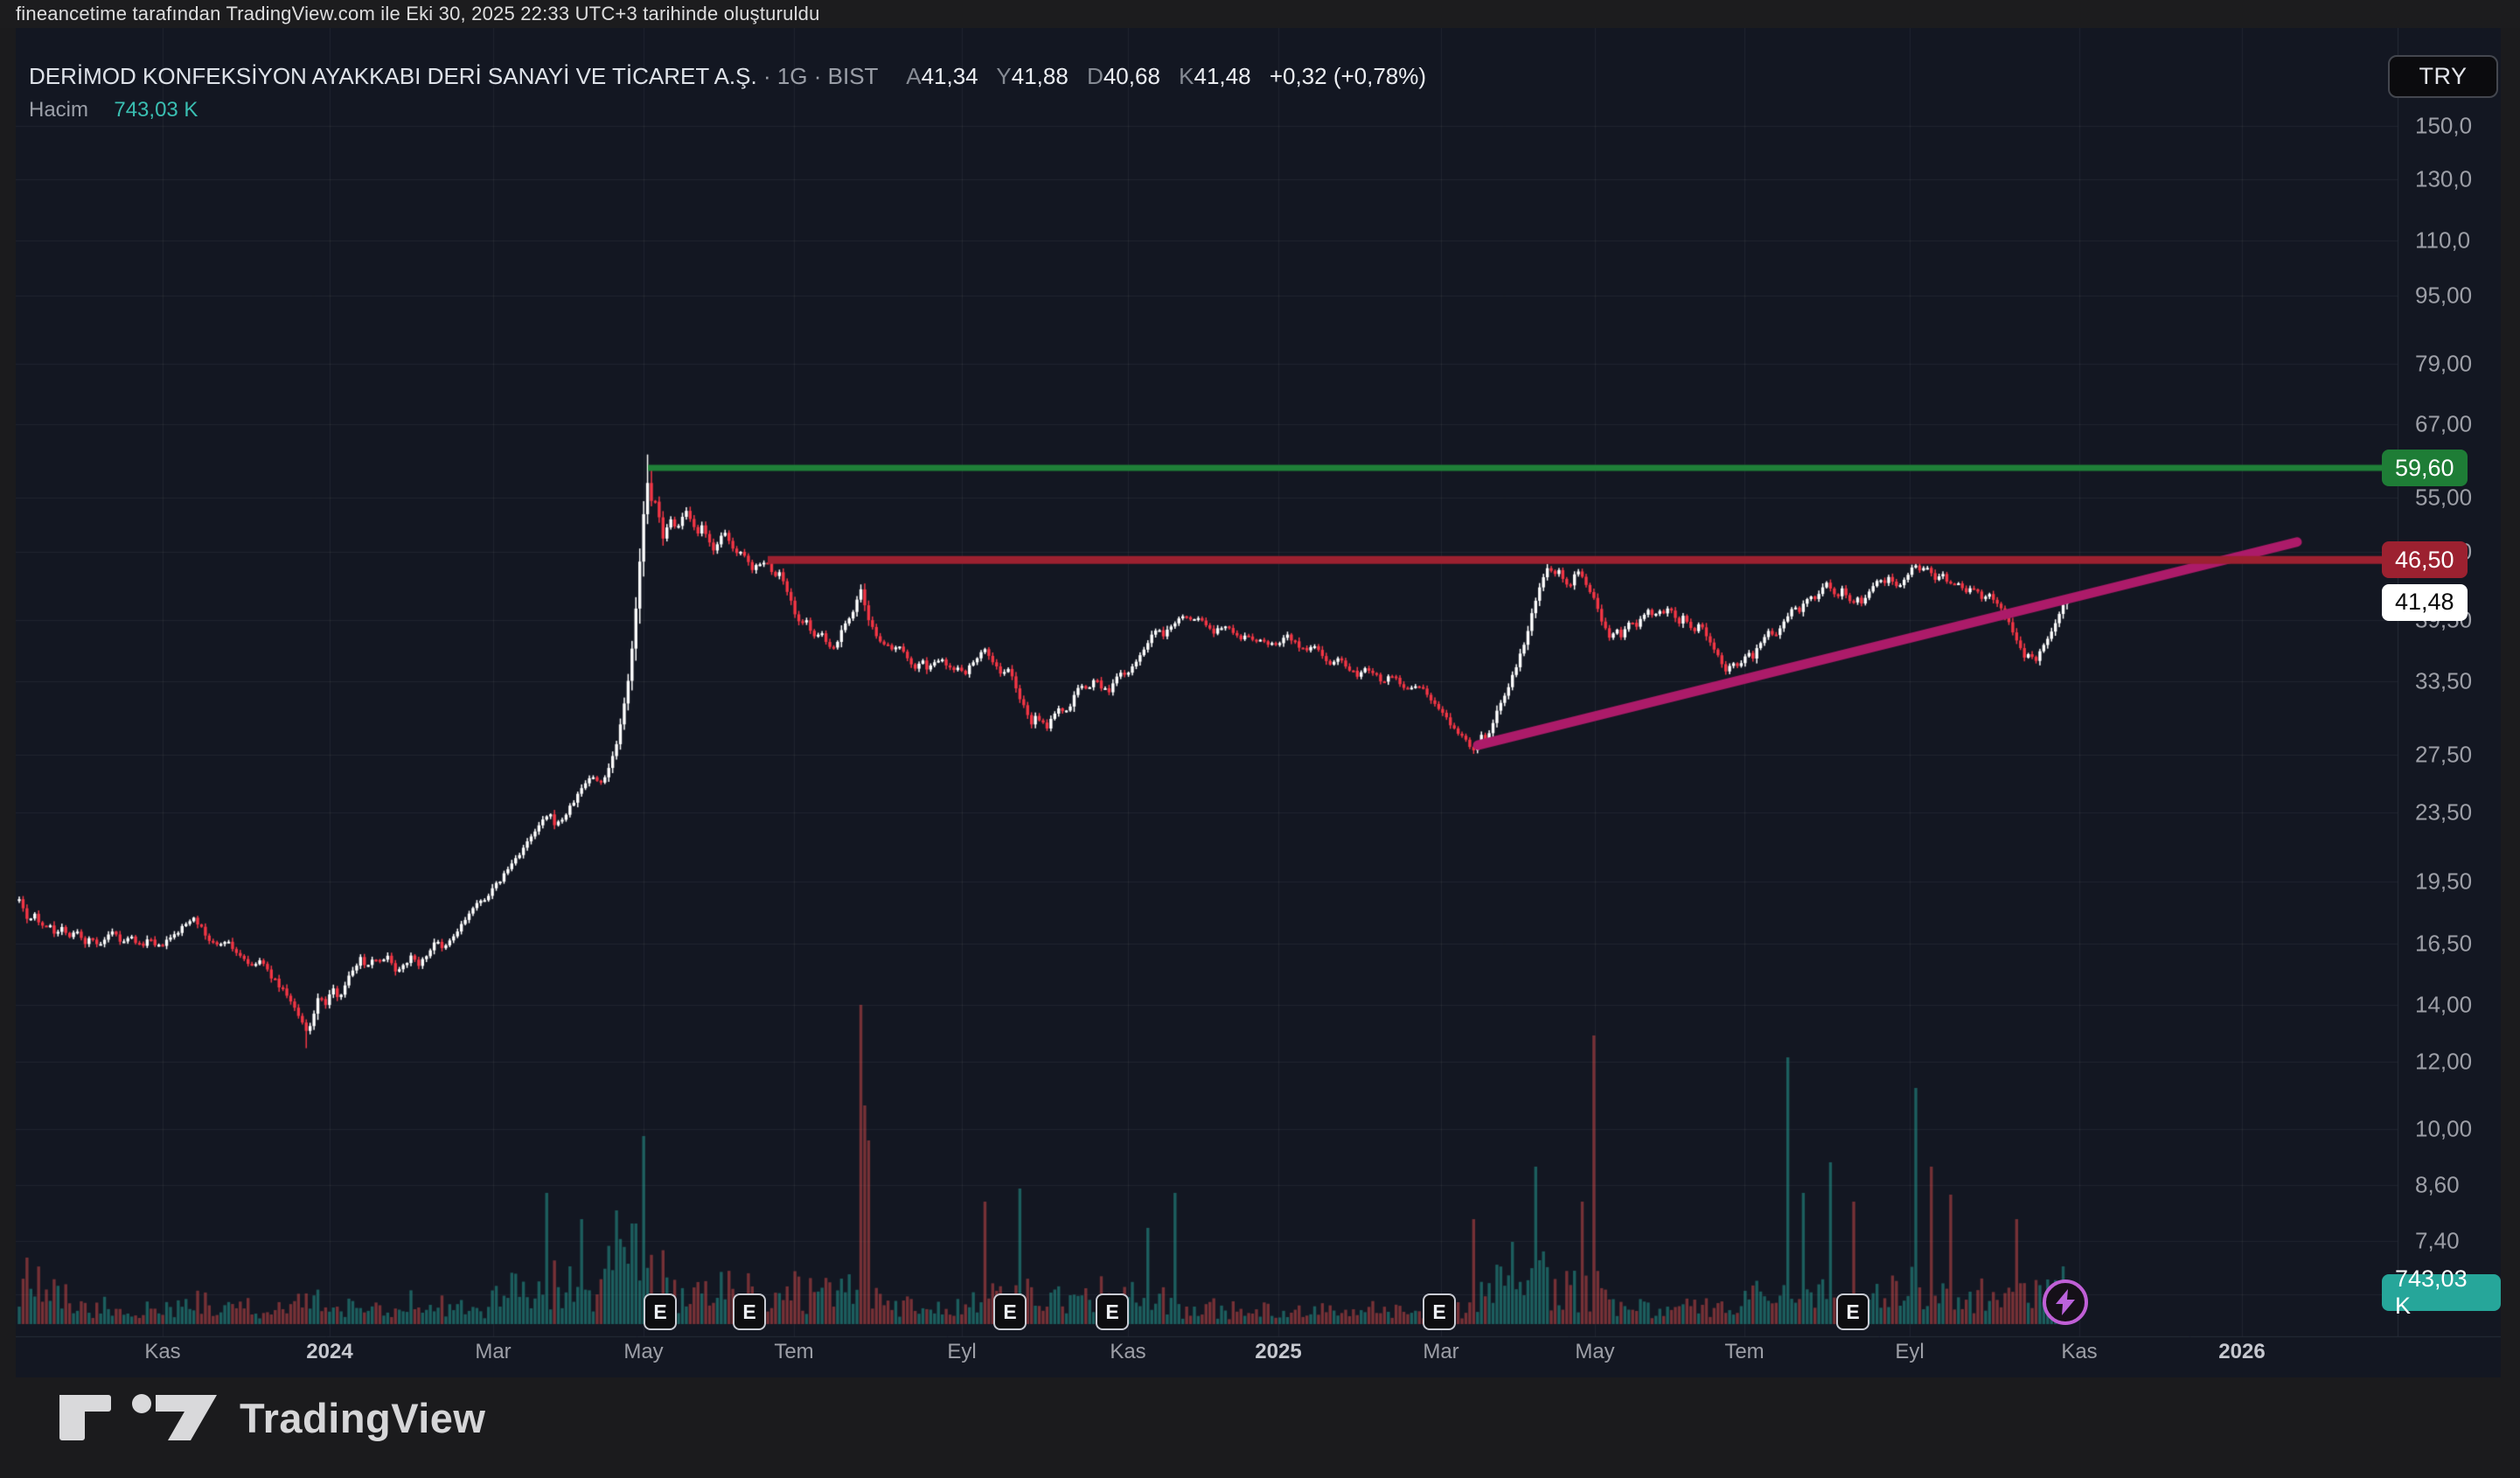 This screenshot has height=1478, width=2520. Describe the element at coordinates (1278, 1351) in the screenshot. I see `time-tick-2025: 2025` at that location.